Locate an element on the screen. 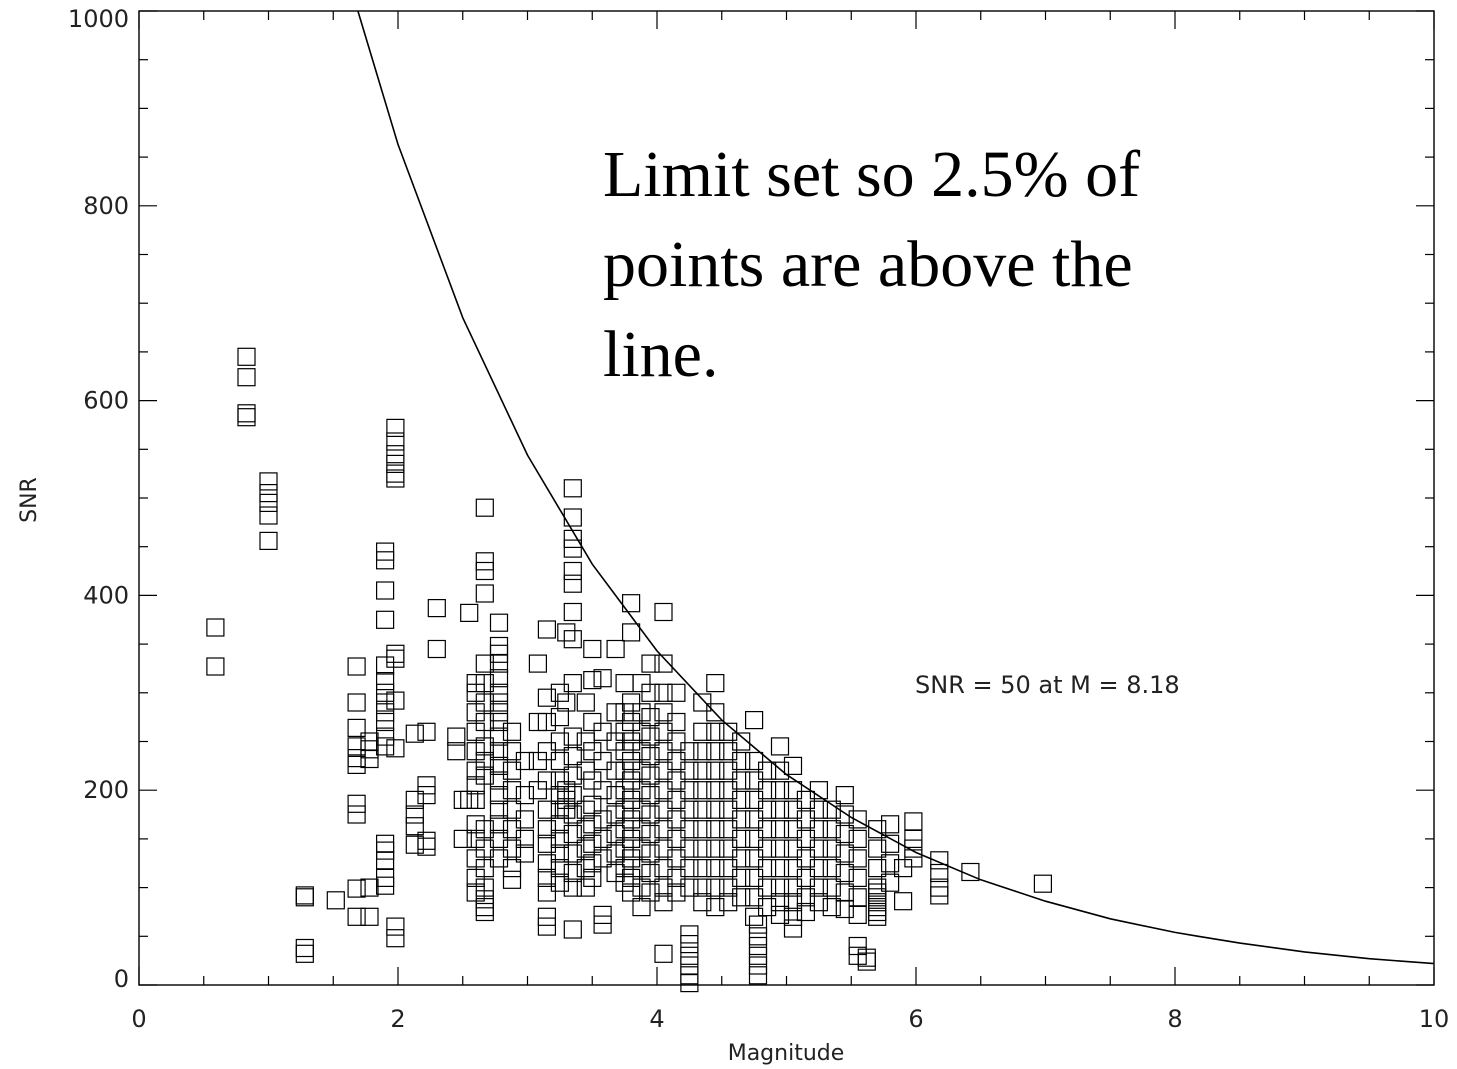  y-tick-label: 0 is located at coordinates (121, 979).